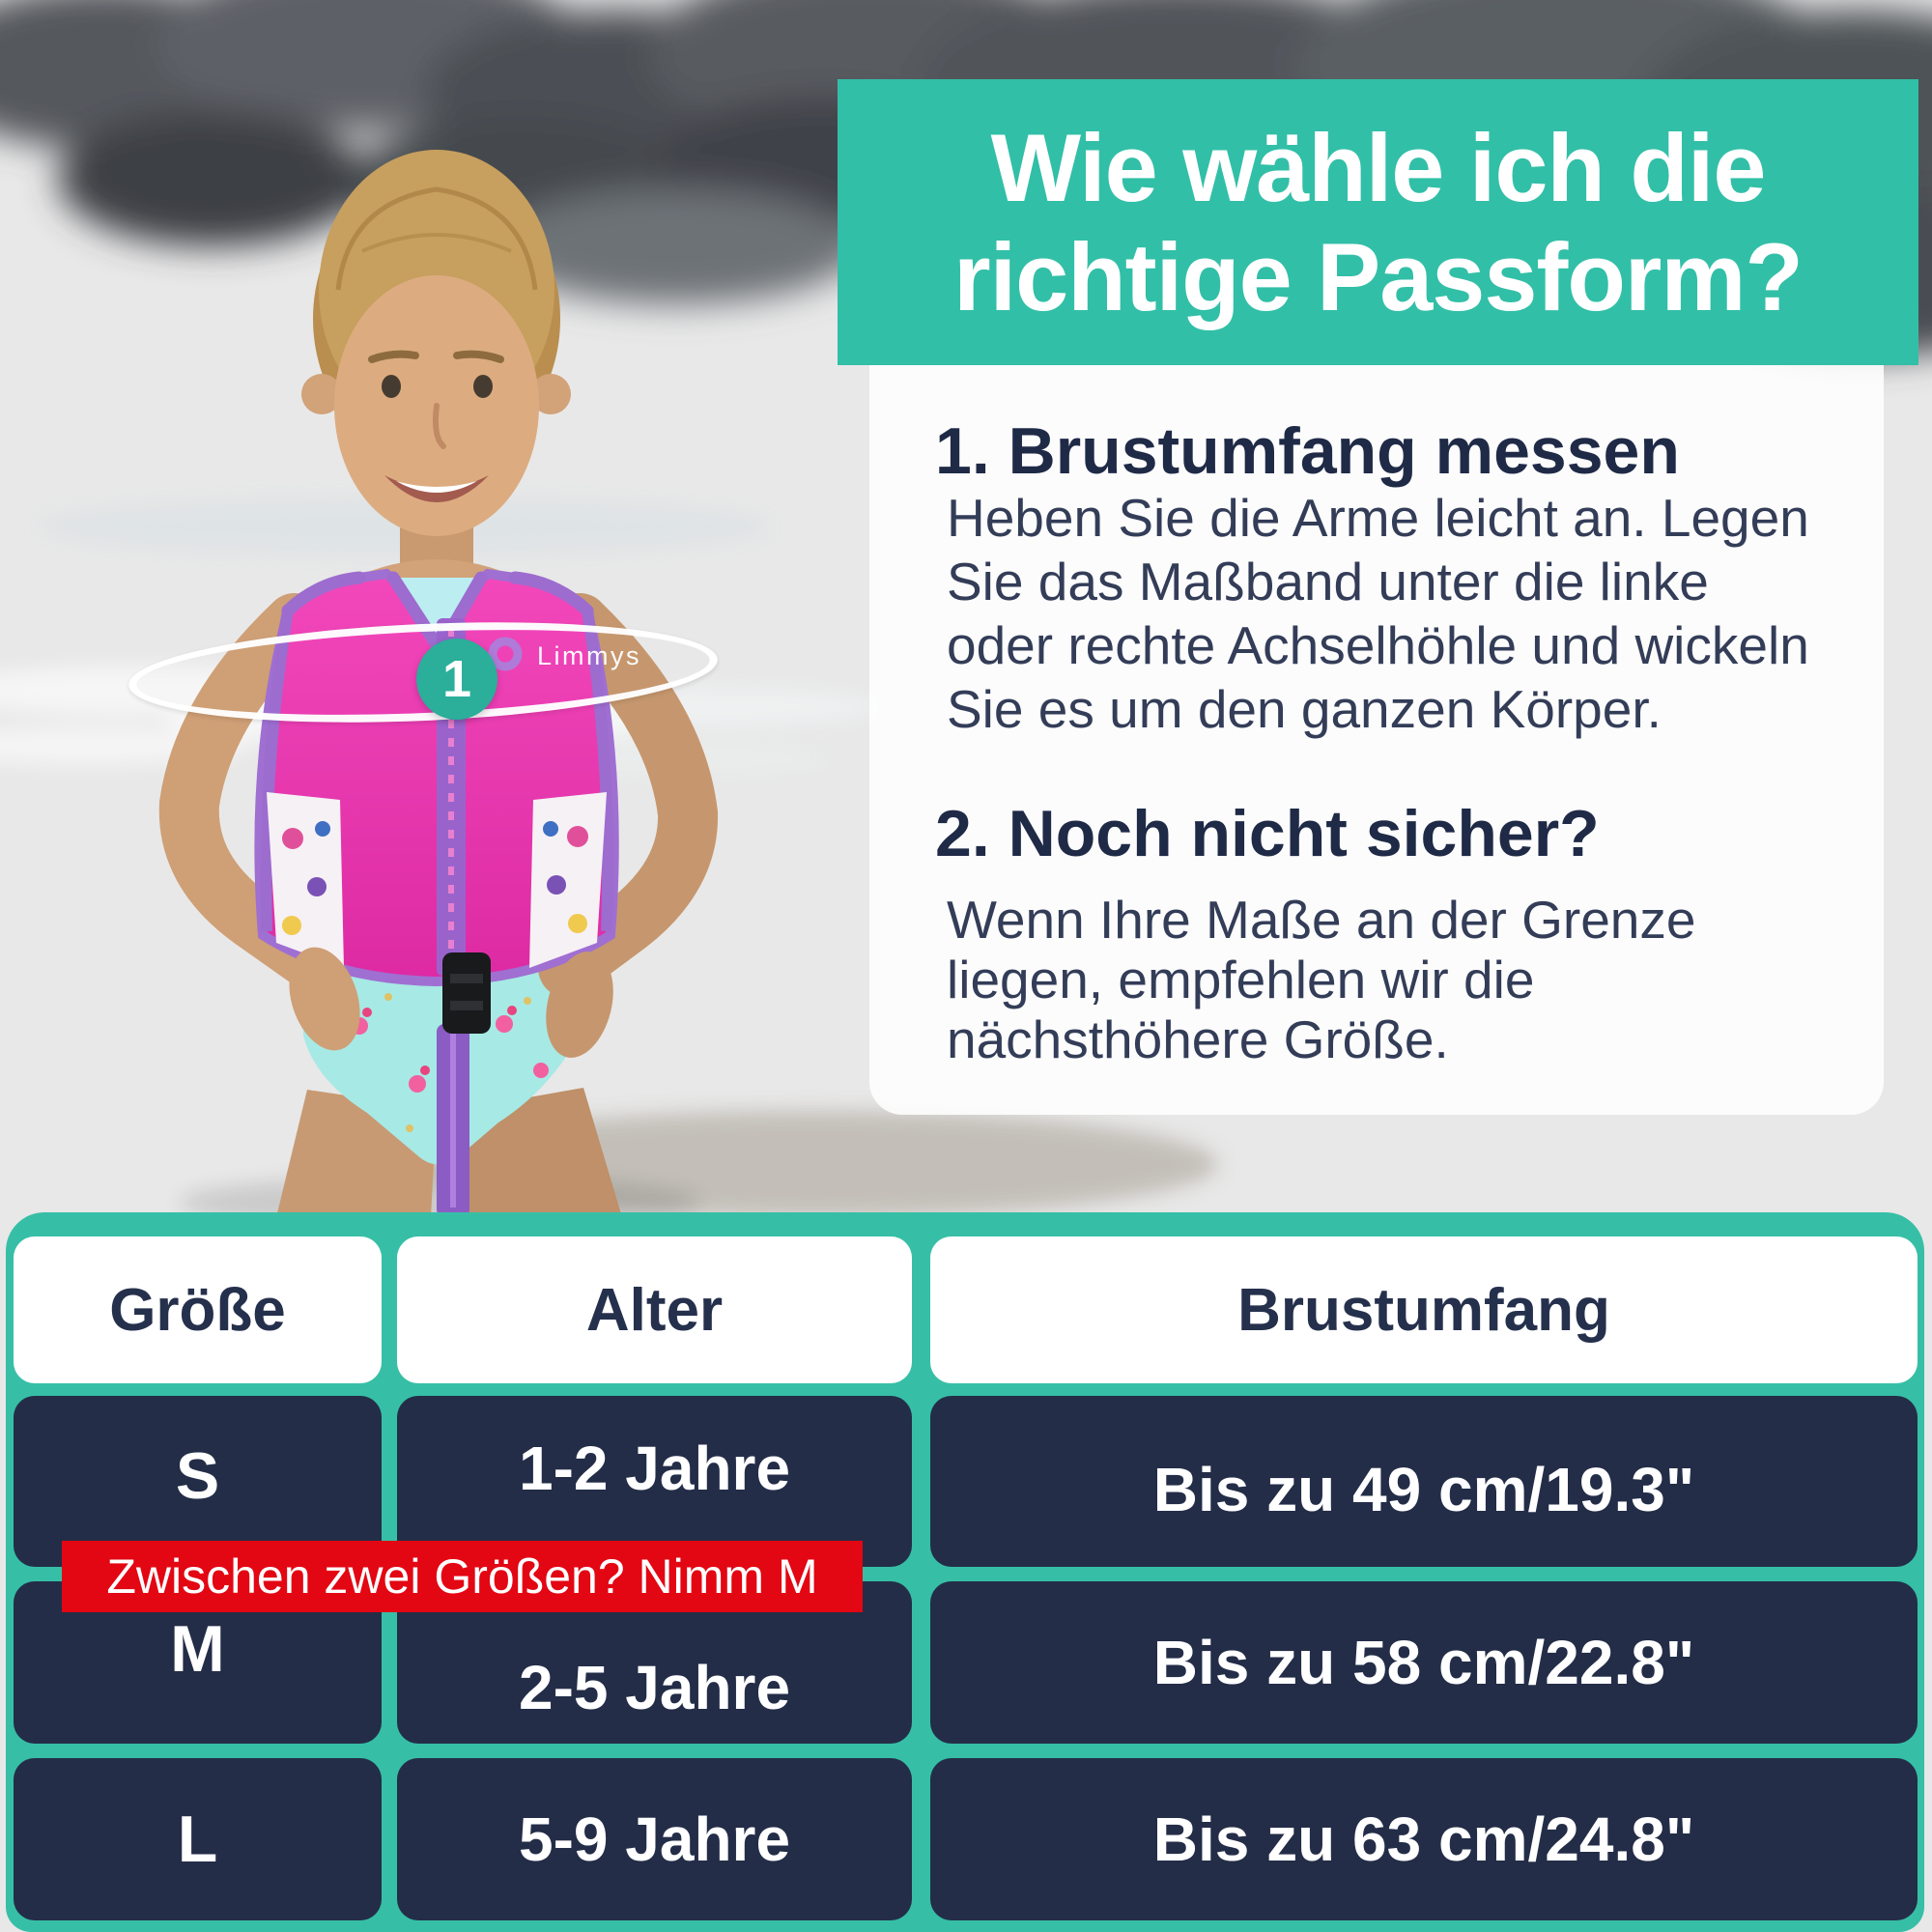 This screenshot has height=1932, width=1932. I want to click on table-header-age: Alter, so click(654, 1309).